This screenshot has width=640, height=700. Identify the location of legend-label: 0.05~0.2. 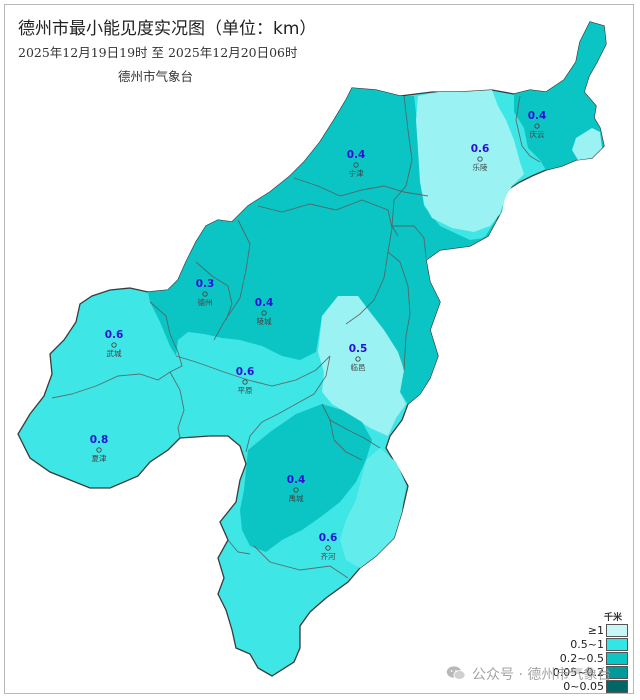
(578, 672).